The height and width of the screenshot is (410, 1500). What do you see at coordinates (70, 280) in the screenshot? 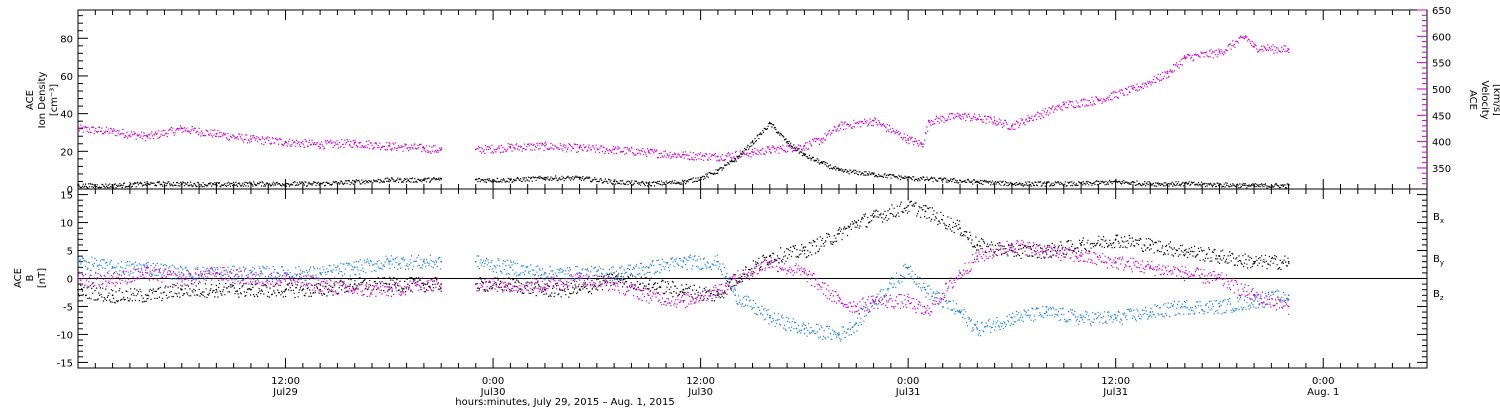
I see `bottom-tick-label: 0` at bounding box center [70, 280].